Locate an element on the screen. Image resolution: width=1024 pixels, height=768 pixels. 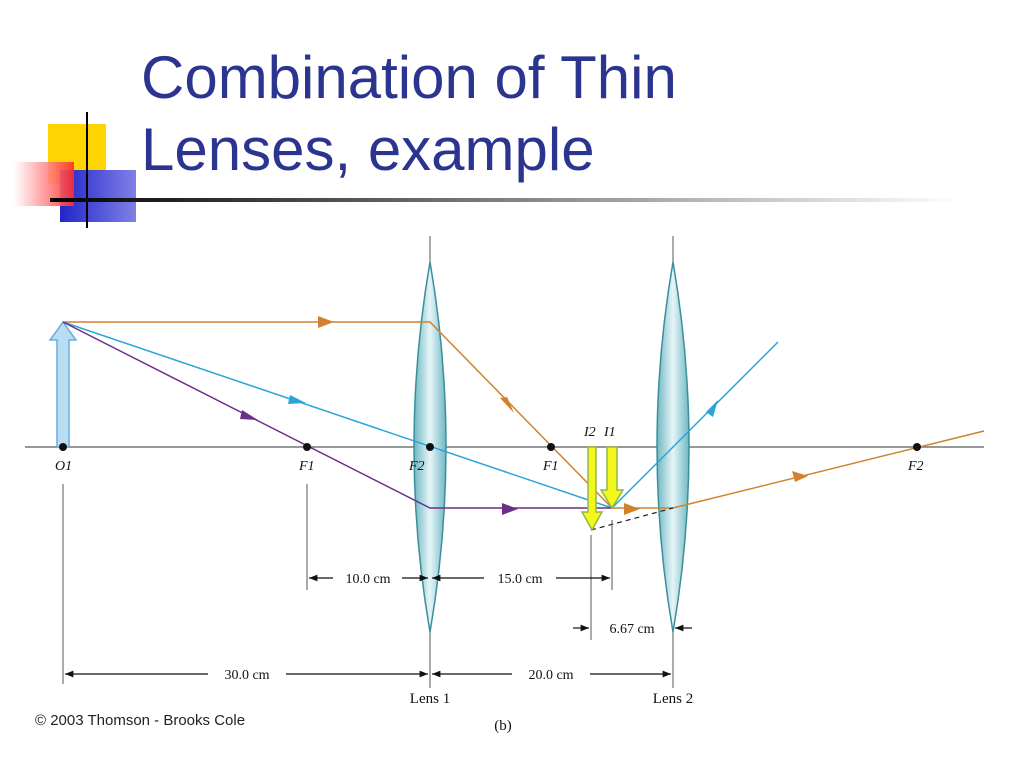
title-line-2: Lenses, example is located at coordinates (368, 149).